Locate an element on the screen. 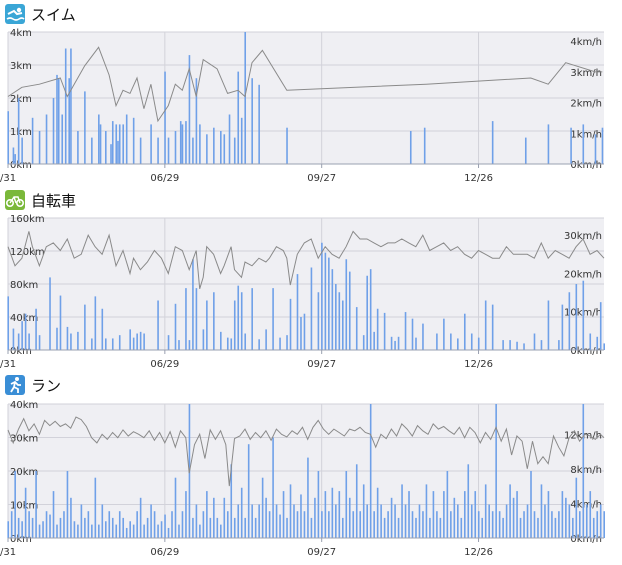 This screenshot has width=622, height=565. left-tick-label: 10km is located at coordinates (24, 506).